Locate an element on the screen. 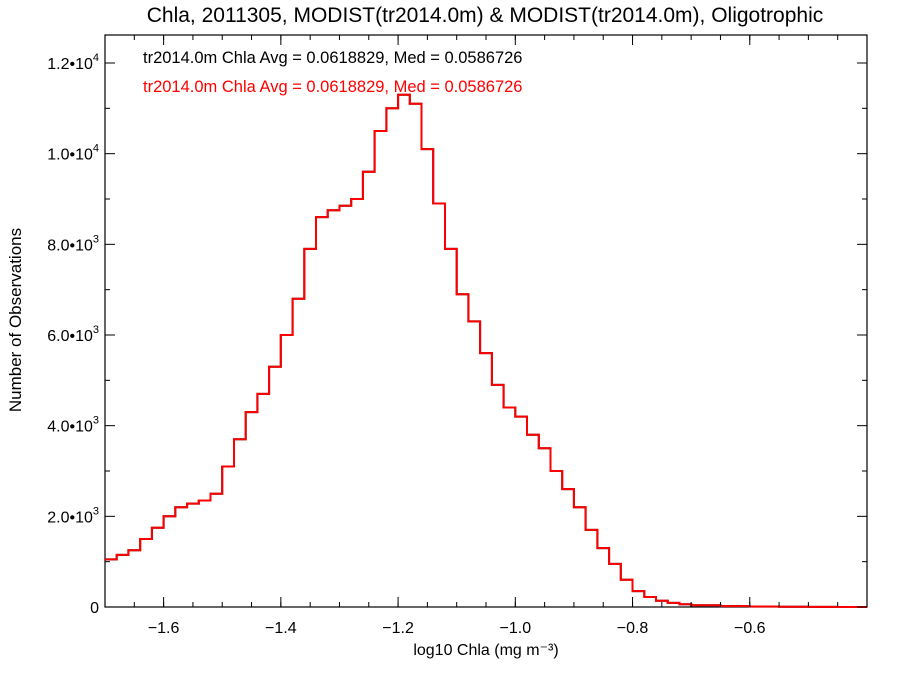 The width and height of the screenshot is (900, 675). y-tick-label: 1.2•104 is located at coordinates (73, 62).